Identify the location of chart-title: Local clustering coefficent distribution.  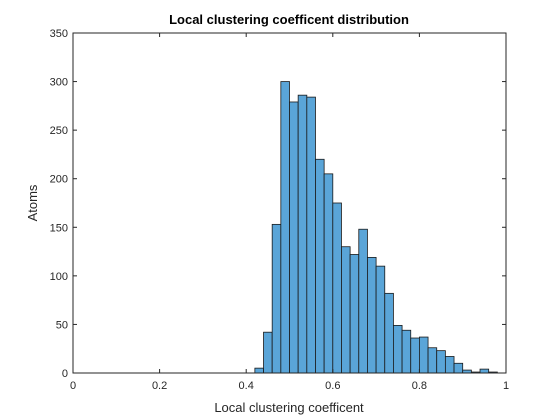
(289, 19).